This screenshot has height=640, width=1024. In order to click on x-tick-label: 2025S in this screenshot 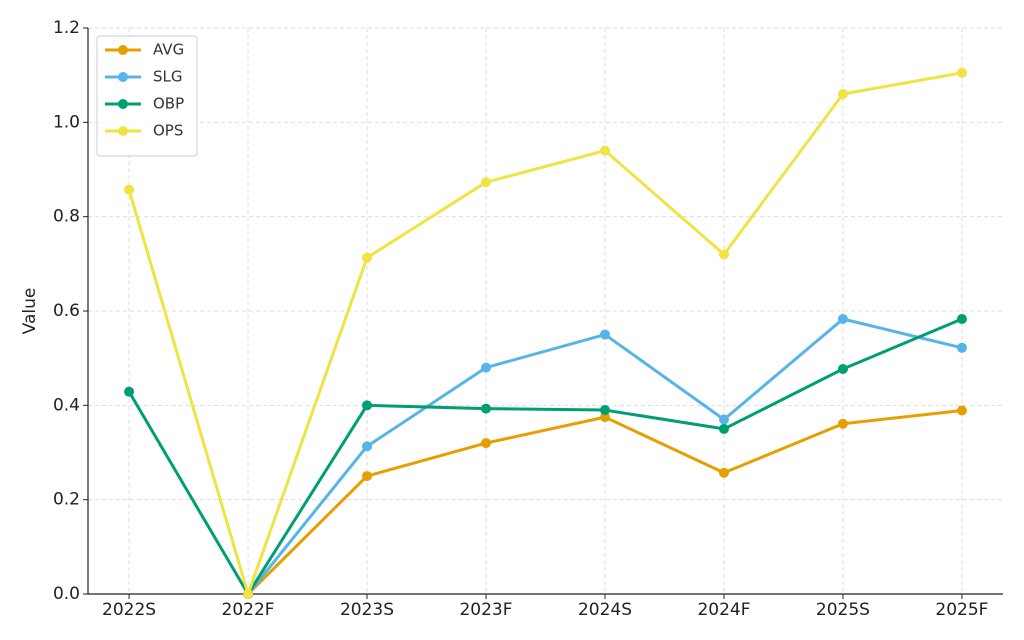, I will do `click(843, 610)`.